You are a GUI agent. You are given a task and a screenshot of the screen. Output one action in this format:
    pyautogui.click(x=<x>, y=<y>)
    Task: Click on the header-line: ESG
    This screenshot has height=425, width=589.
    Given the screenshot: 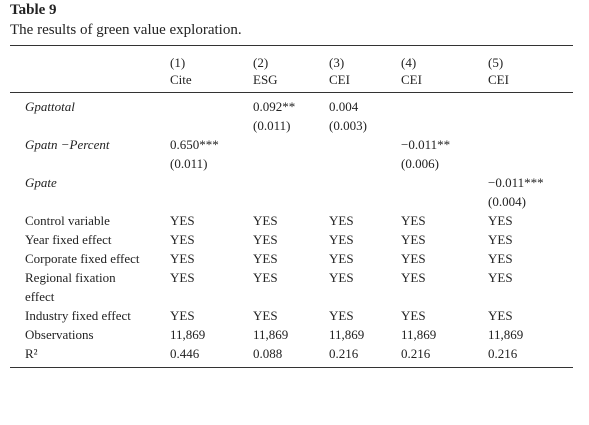 What is the action you would take?
    pyautogui.click(x=265, y=79)
    